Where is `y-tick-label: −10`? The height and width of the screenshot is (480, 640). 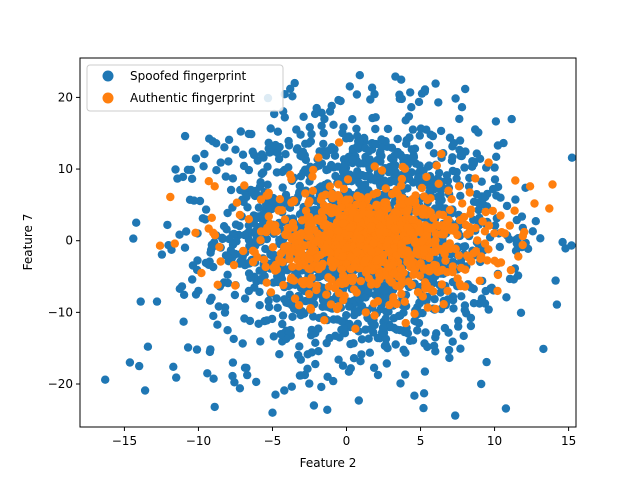 y-tick-label: −10 is located at coordinates (60, 312).